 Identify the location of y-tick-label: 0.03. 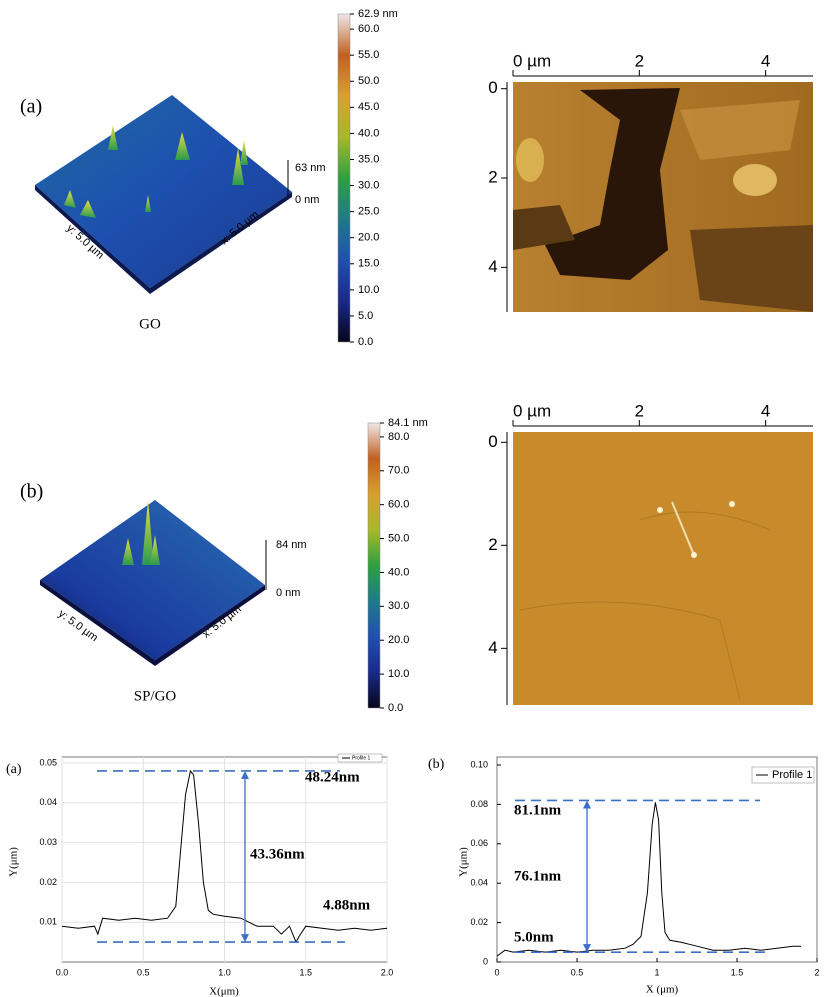
(48, 842).